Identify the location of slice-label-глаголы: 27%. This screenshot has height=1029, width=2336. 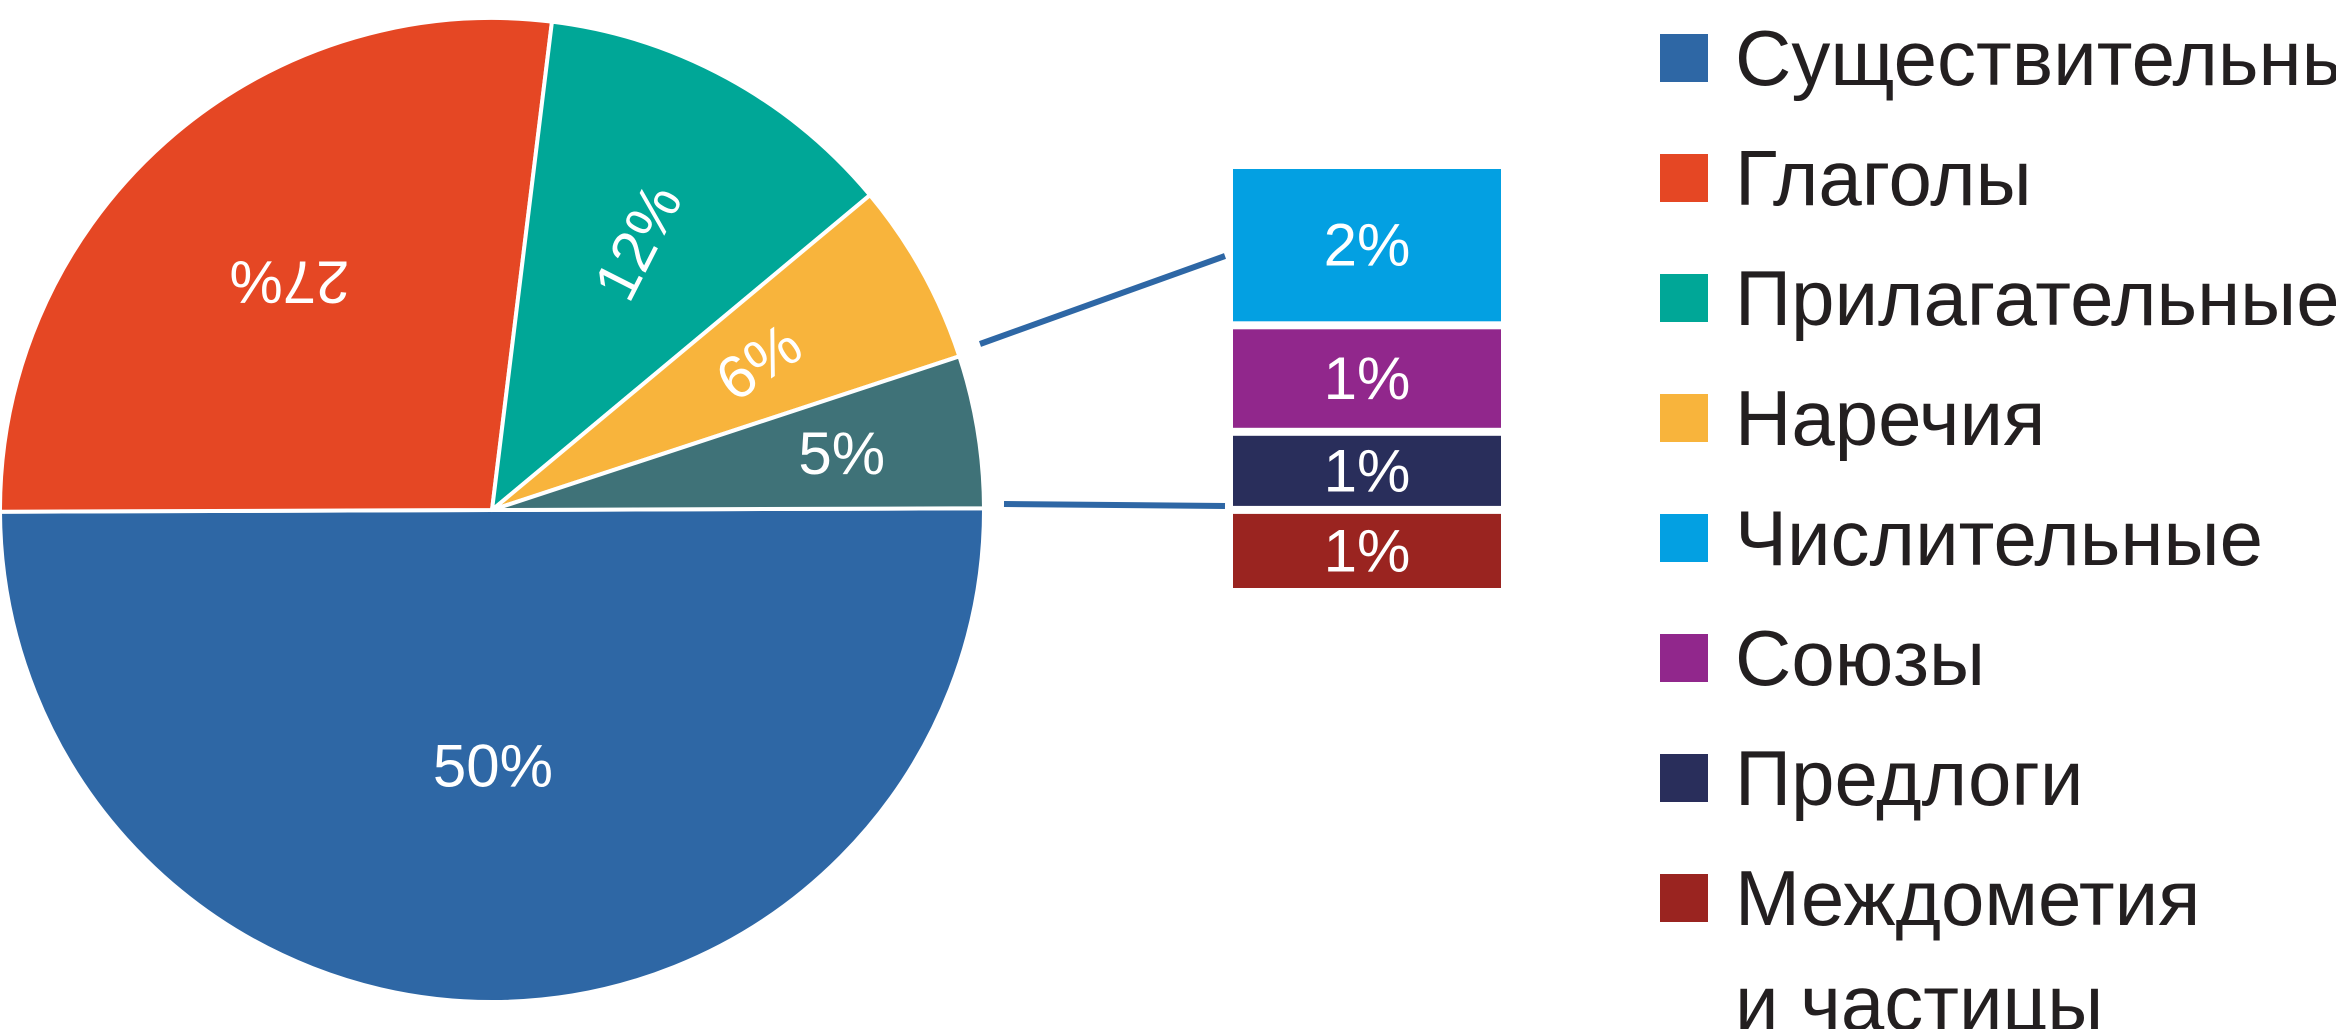
(289, 281).